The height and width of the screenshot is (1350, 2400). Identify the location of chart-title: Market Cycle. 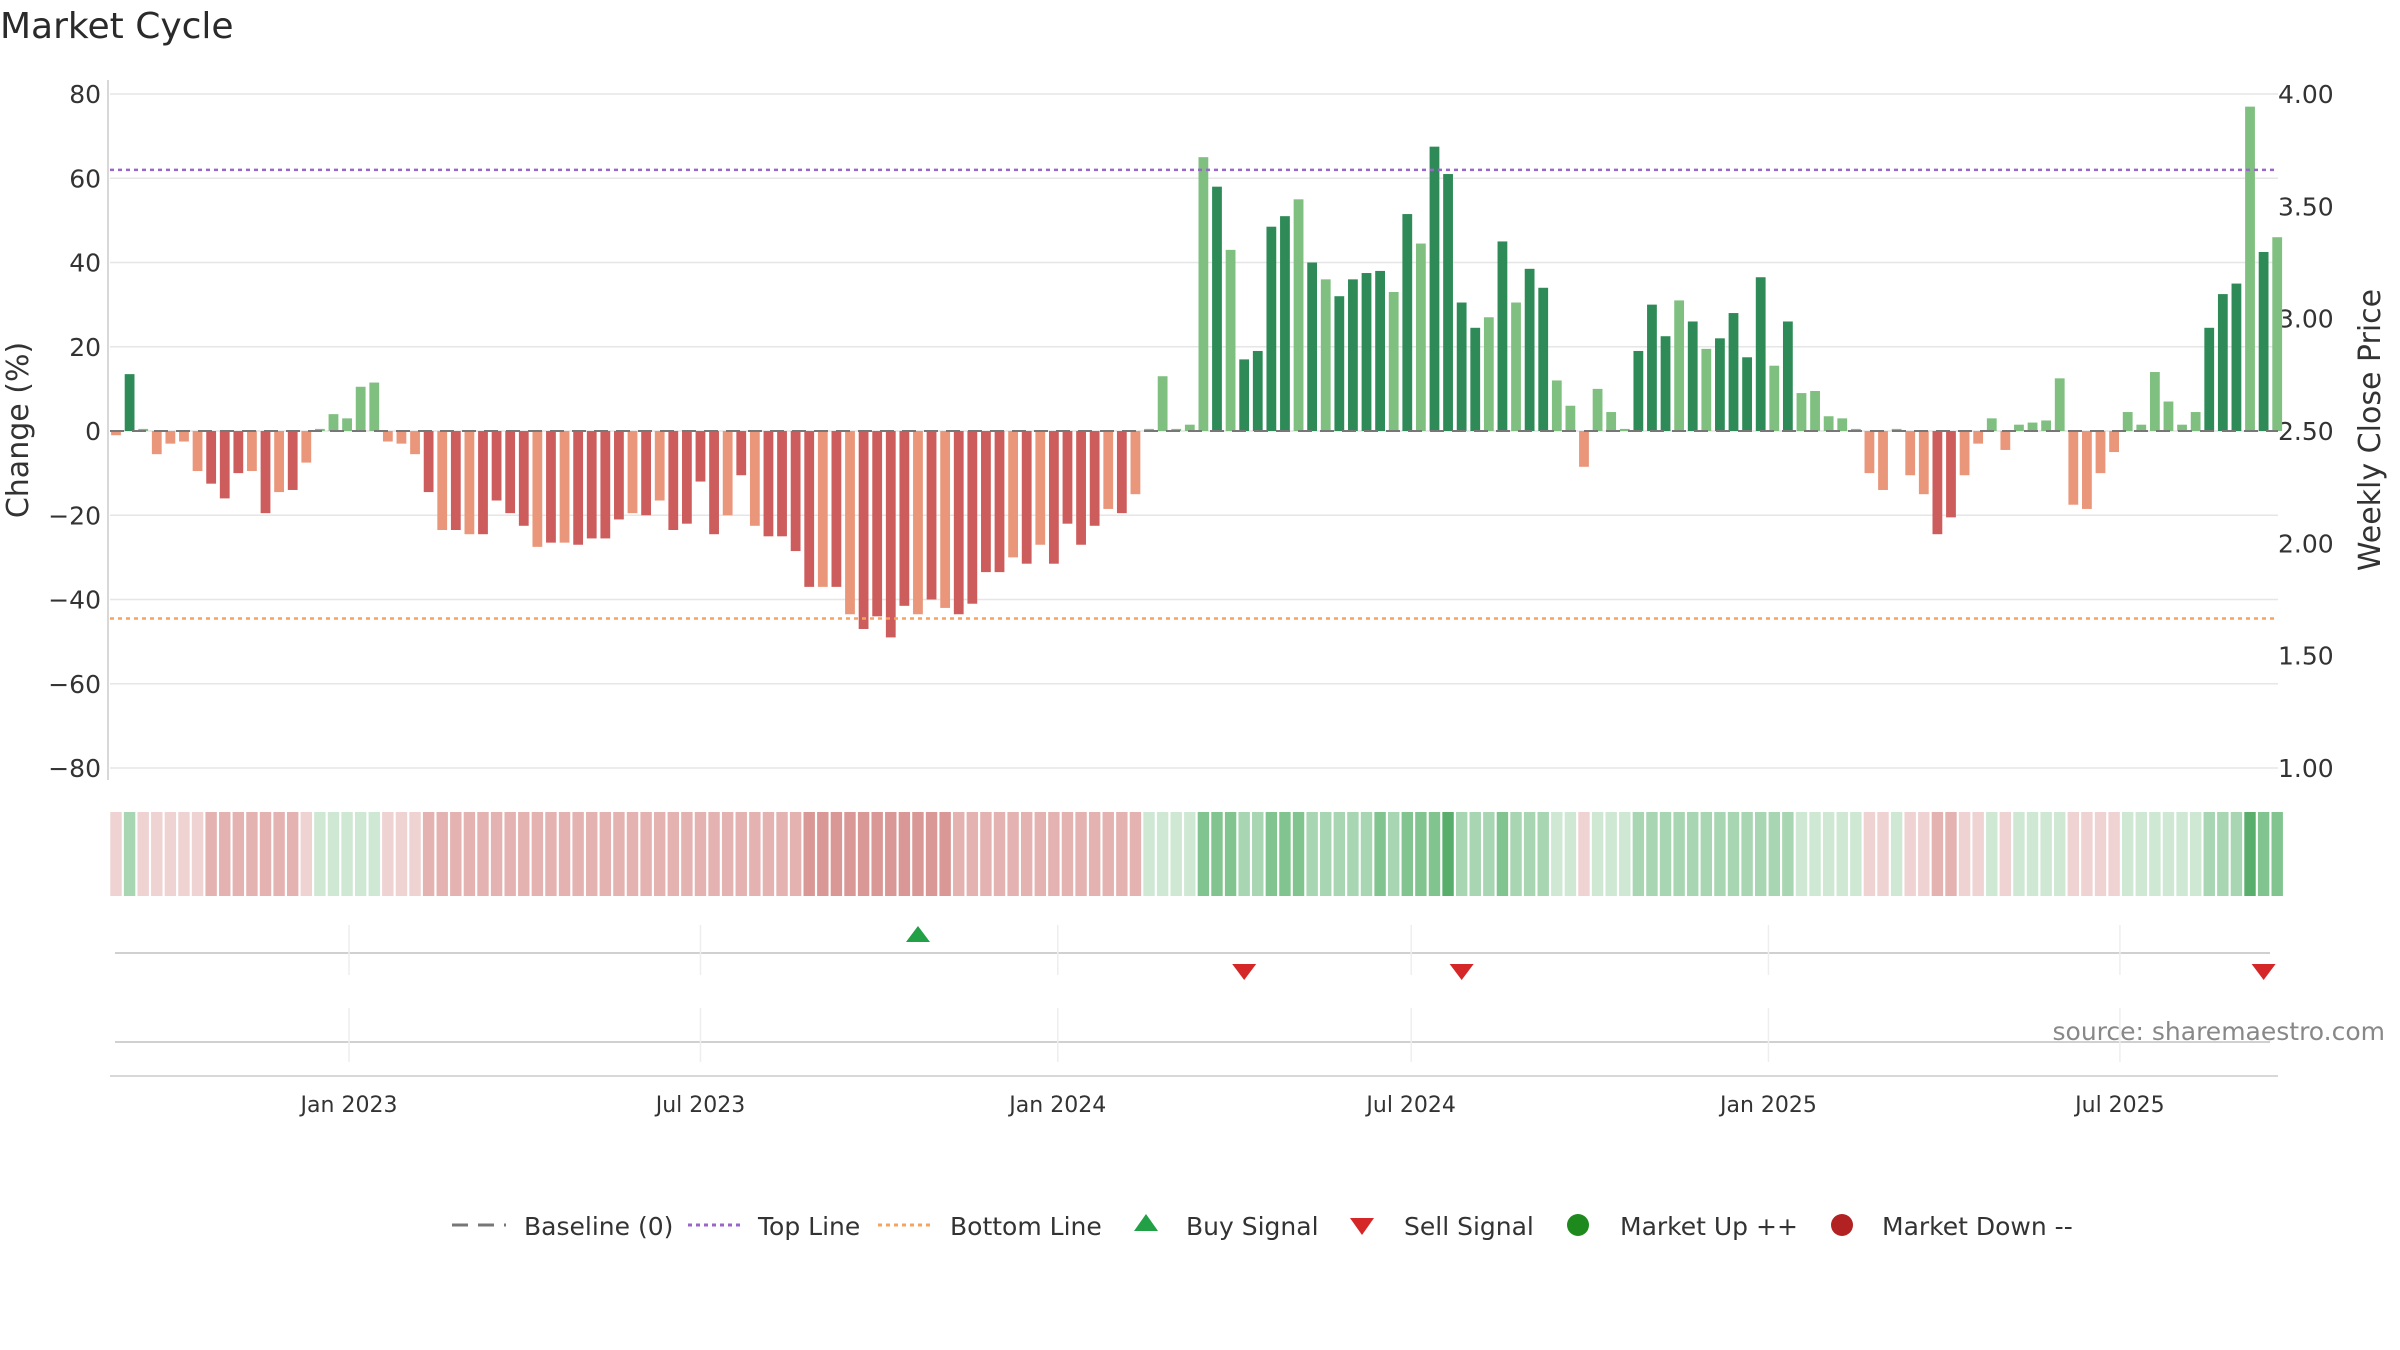
(117, 26).